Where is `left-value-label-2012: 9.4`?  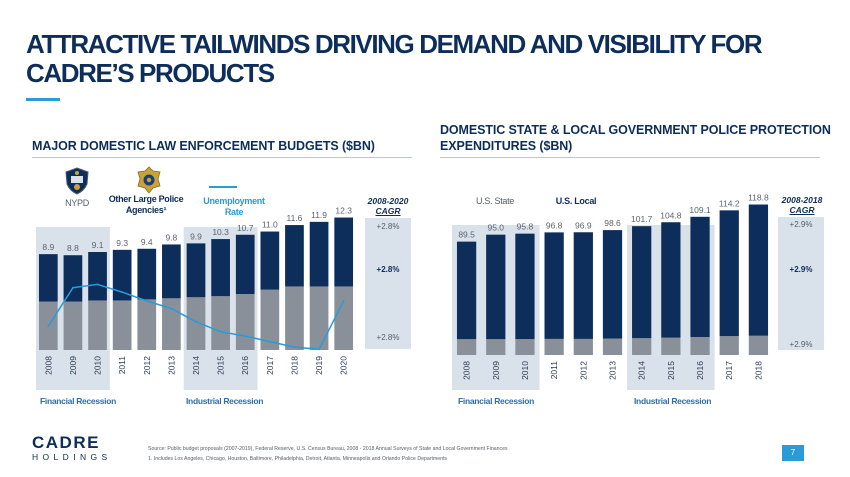 left-value-label-2012: 9.4 is located at coordinates (147, 242).